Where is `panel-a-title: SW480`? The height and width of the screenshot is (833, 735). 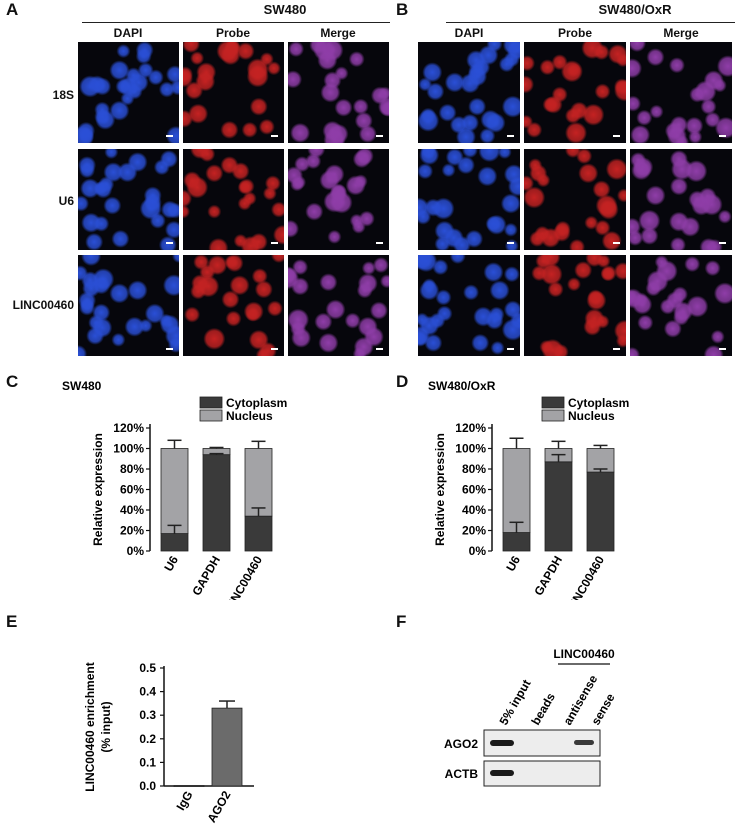
panel-a-title: SW480 is located at coordinates (285, 9).